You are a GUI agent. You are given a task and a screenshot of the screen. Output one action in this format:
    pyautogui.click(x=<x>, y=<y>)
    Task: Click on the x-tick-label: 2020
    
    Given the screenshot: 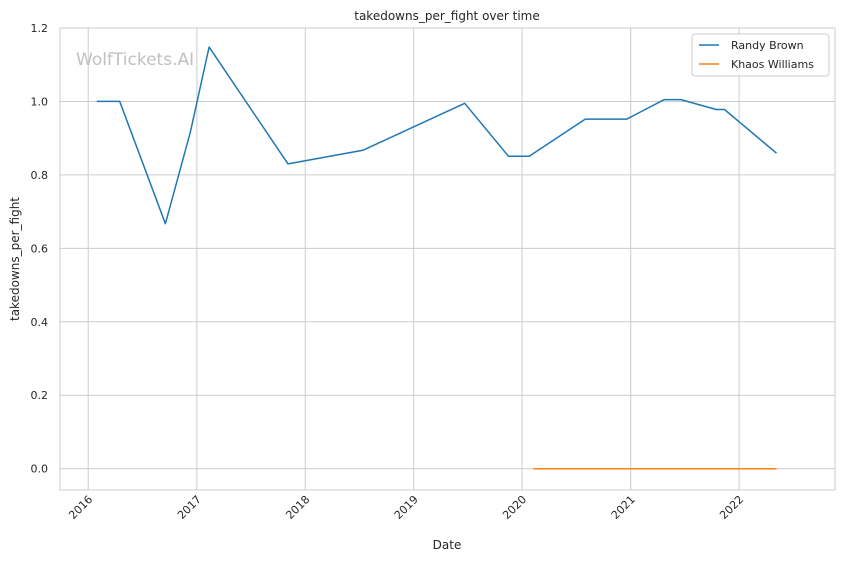 What is the action you would take?
    pyautogui.click(x=514, y=507)
    